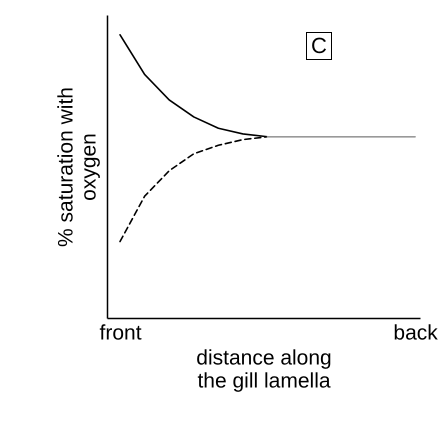 Image resolution: width=444 pixels, height=428 pixels. I want to click on annotation: C, so click(319, 46).